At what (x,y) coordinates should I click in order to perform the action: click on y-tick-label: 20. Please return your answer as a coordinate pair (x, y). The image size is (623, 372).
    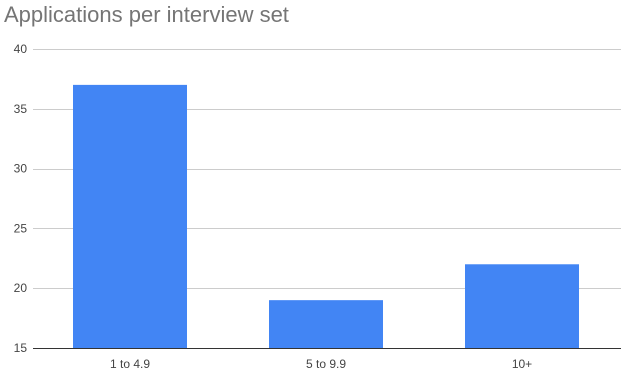
    Looking at the image, I should click on (21, 288).